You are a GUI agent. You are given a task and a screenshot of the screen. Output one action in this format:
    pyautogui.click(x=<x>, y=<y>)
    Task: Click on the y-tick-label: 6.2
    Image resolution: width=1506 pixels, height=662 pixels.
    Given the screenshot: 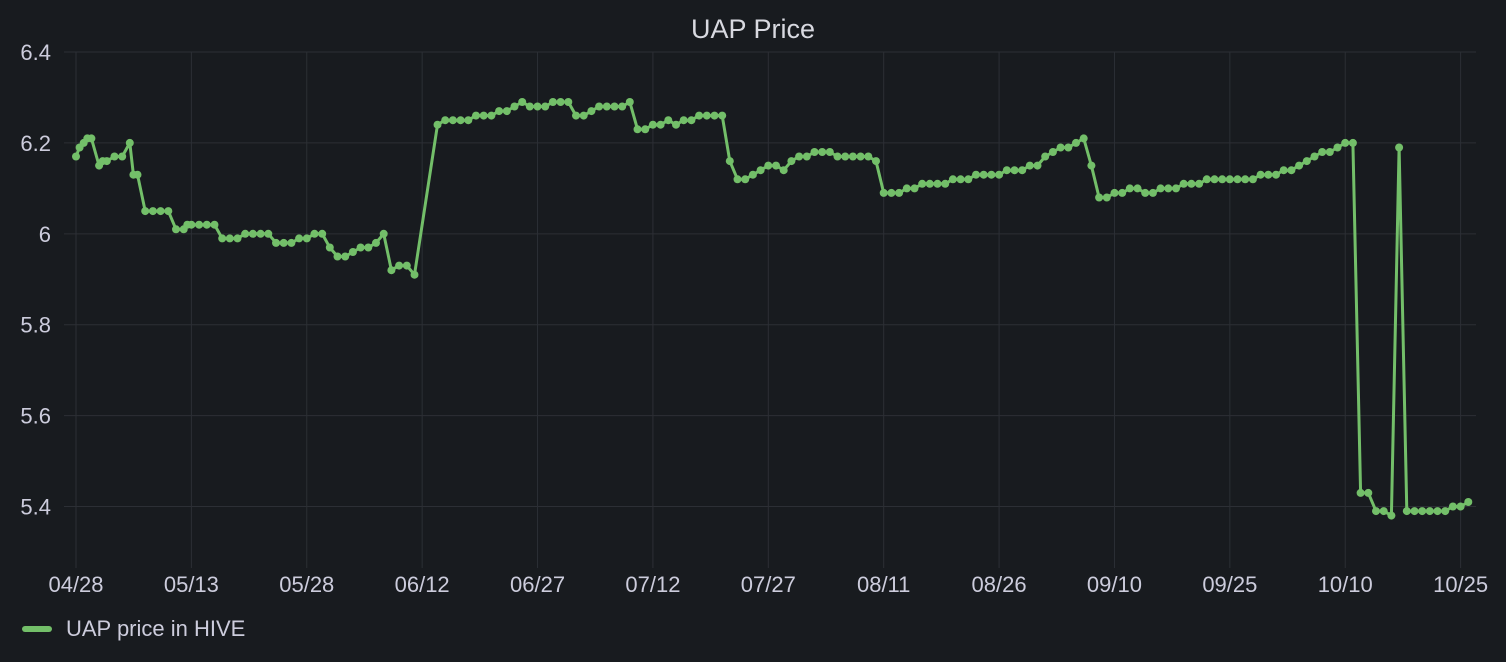 What is the action you would take?
    pyautogui.click(x=35, y=143)
    